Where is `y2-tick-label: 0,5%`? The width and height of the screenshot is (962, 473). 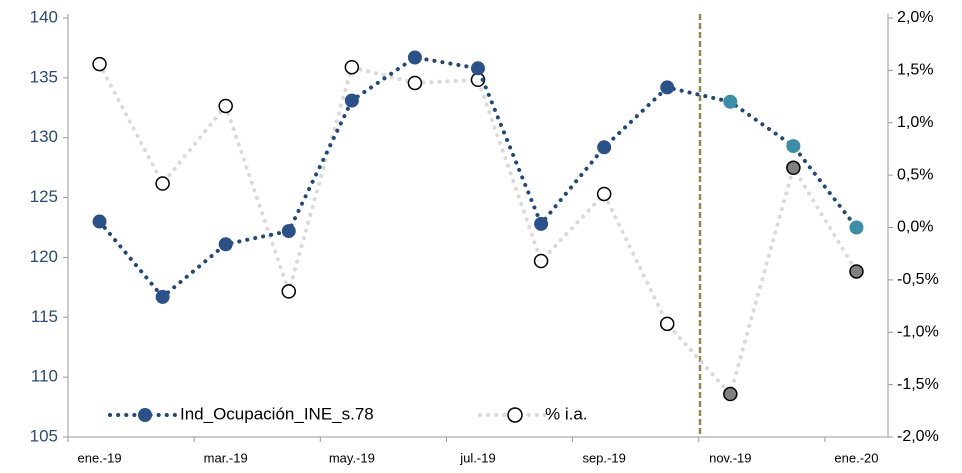 y2-tick-label: 0,5% is located at coordinates (915, 174).